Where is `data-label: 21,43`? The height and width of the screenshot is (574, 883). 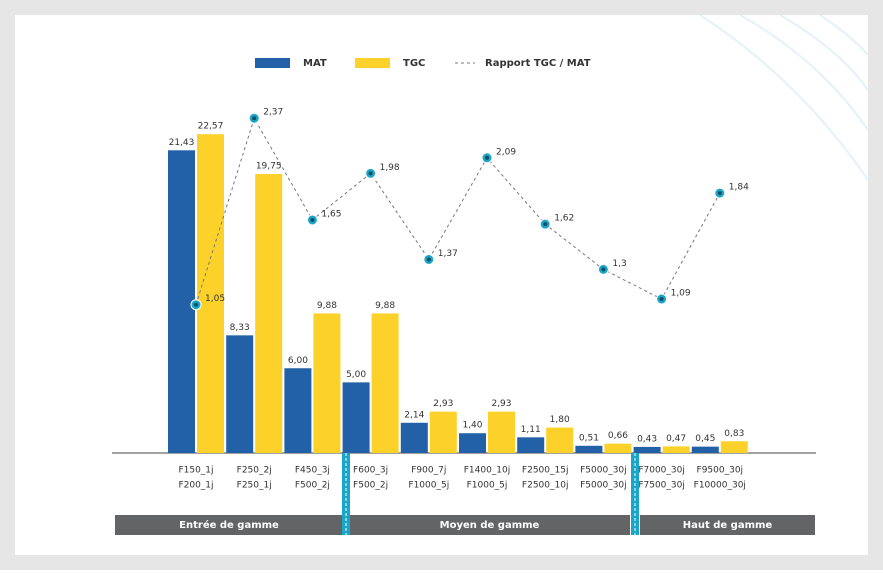 data-label: 21,43 is located at coordinates (182, 143).